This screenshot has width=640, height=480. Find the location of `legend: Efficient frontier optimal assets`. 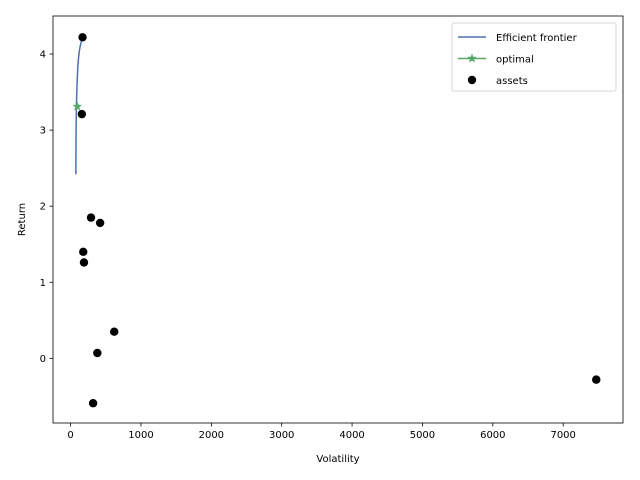

legend: Efficient frontier optimal assets is located at coordinates (534, 57).